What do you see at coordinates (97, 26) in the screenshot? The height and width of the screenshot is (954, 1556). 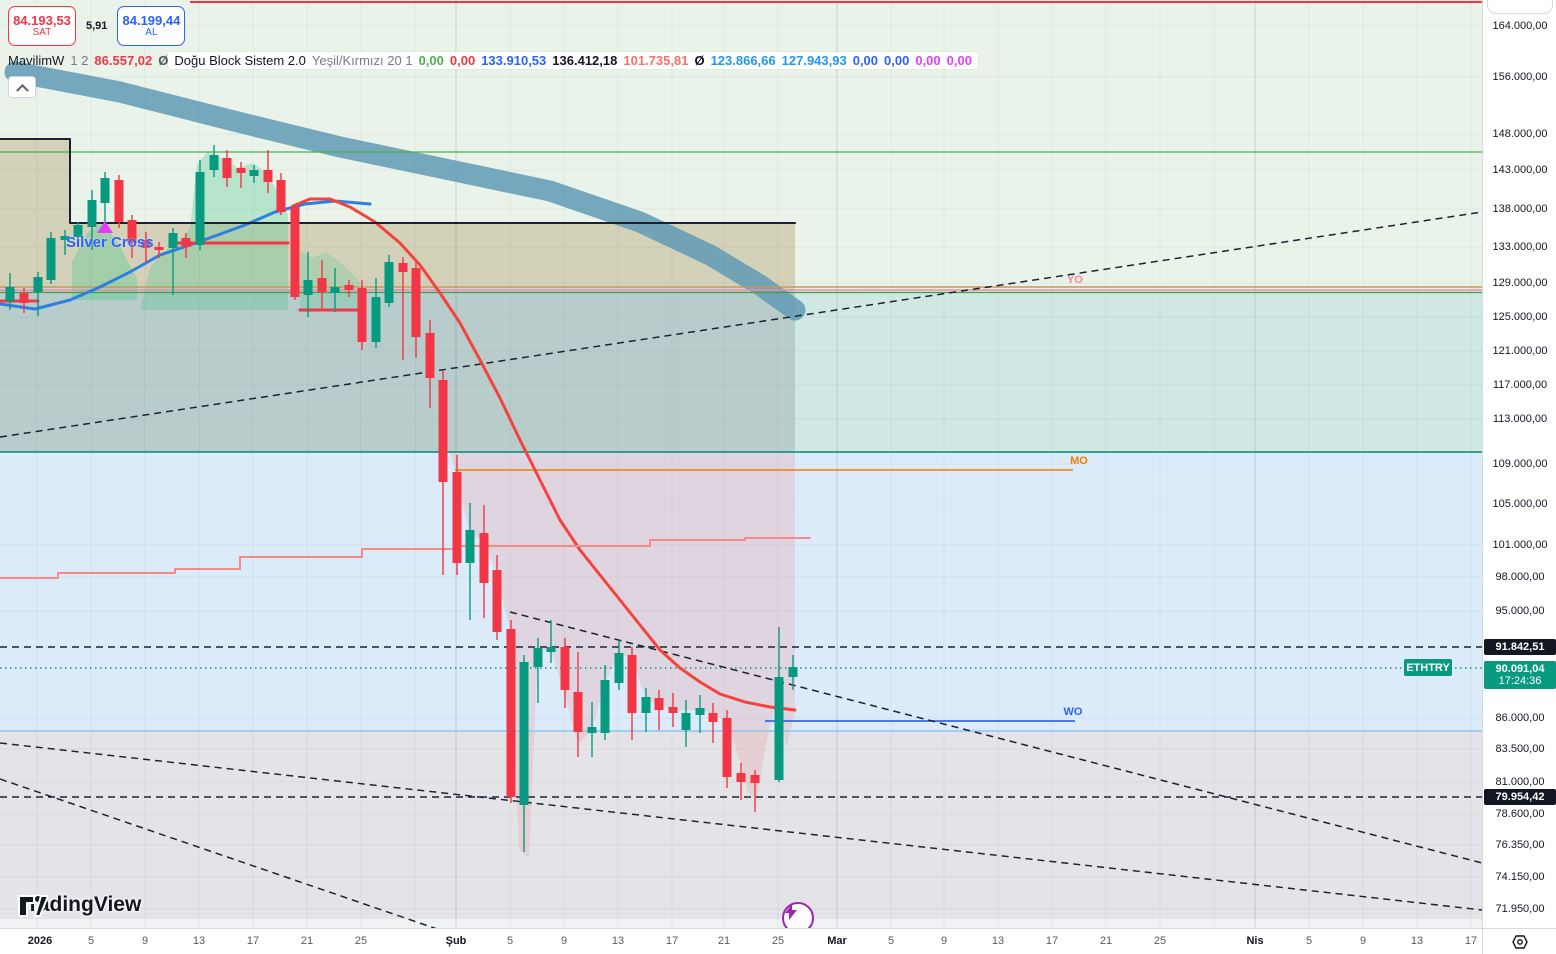 I see `spread-value: 5,91` at bounding box center [97, 26].